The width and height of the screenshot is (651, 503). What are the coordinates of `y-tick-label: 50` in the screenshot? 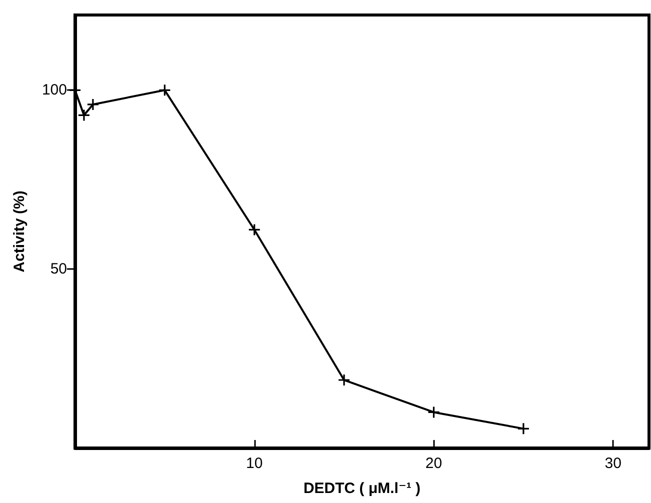 It's located at (58, 269).